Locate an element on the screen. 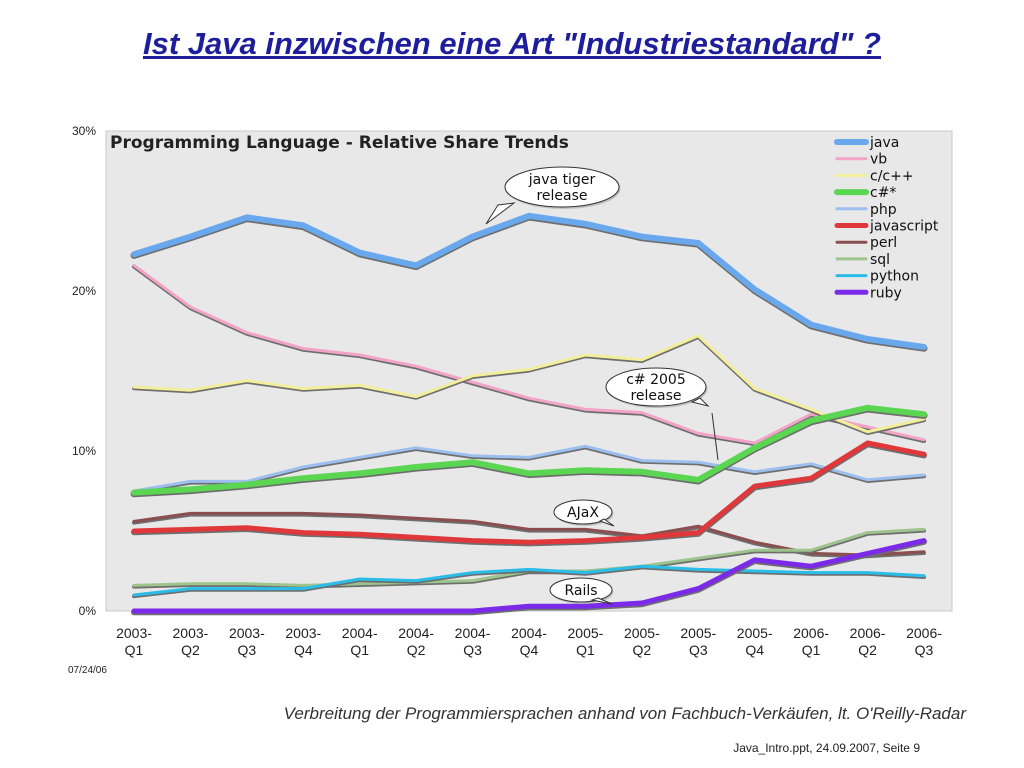 This screenshot has width=1024, height=768. legend-item-perl: perl is located at coordinates (866, 243).